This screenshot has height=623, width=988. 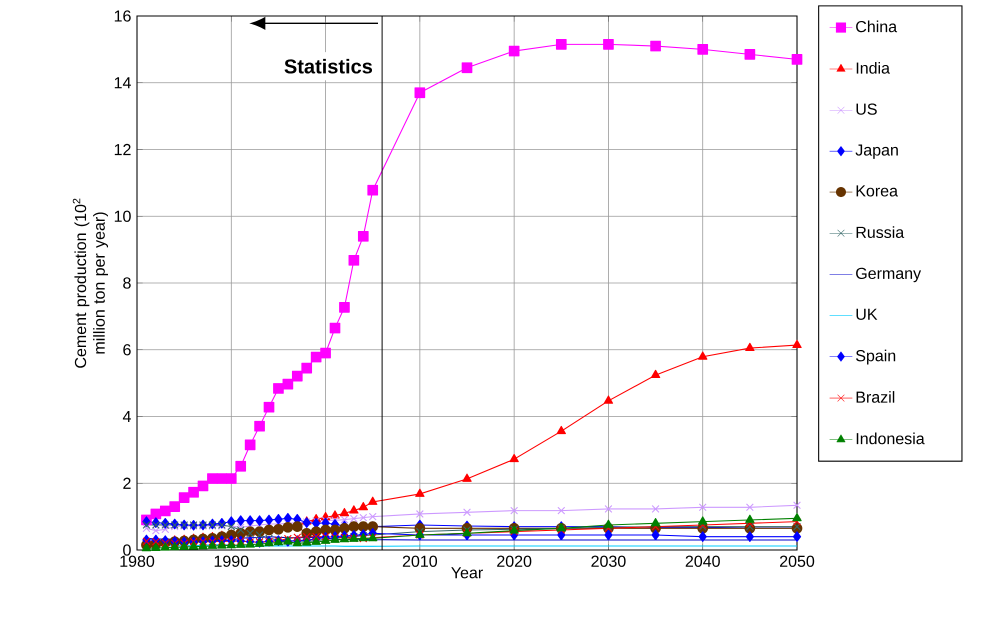 I want to click on y-tick-label: 6, so click(x=127, y=350).